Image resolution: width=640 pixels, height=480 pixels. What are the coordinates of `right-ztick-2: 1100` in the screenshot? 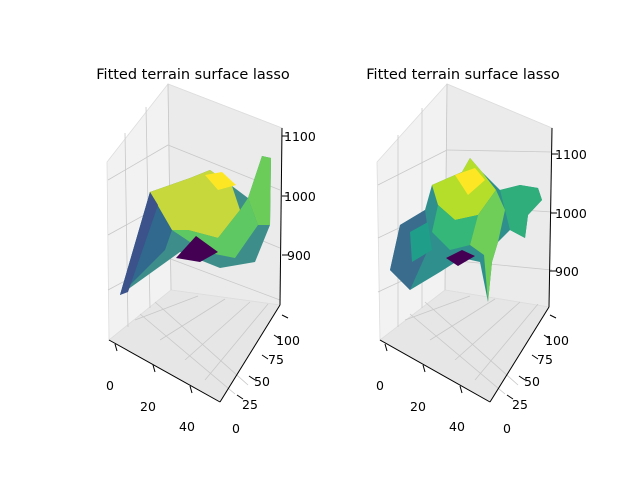 It's located at (571, 154).